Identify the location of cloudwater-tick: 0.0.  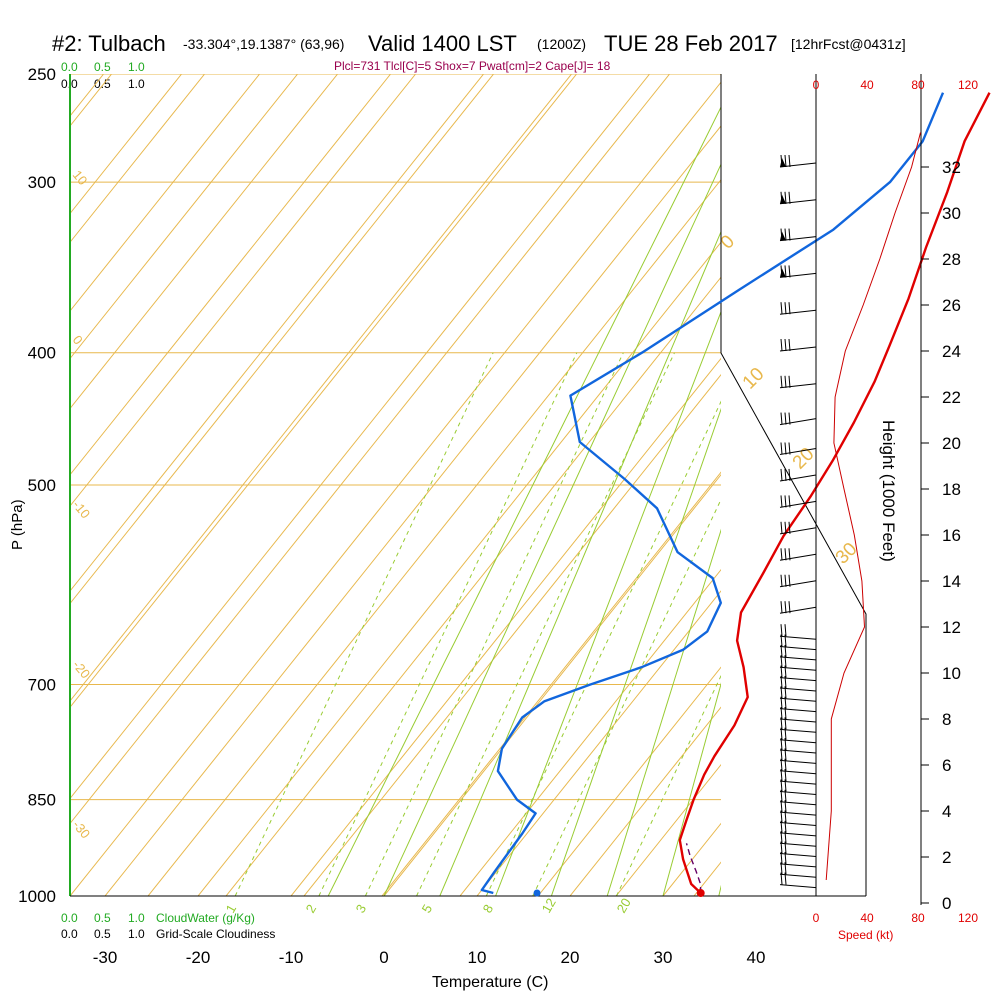
(69, 67).